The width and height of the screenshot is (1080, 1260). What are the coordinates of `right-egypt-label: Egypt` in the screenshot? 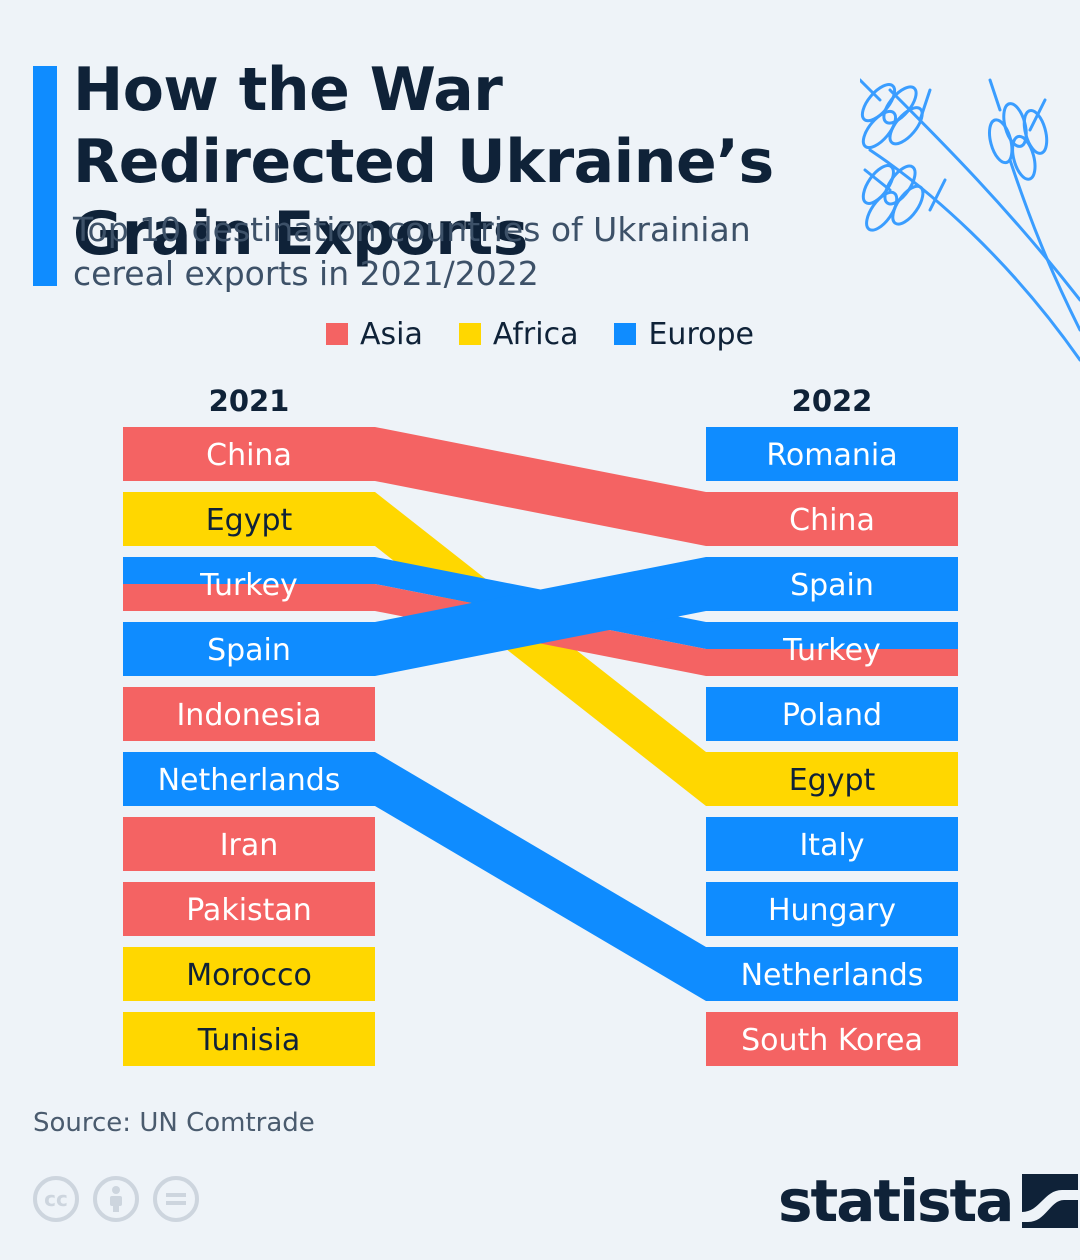 It's located at (832, 780).